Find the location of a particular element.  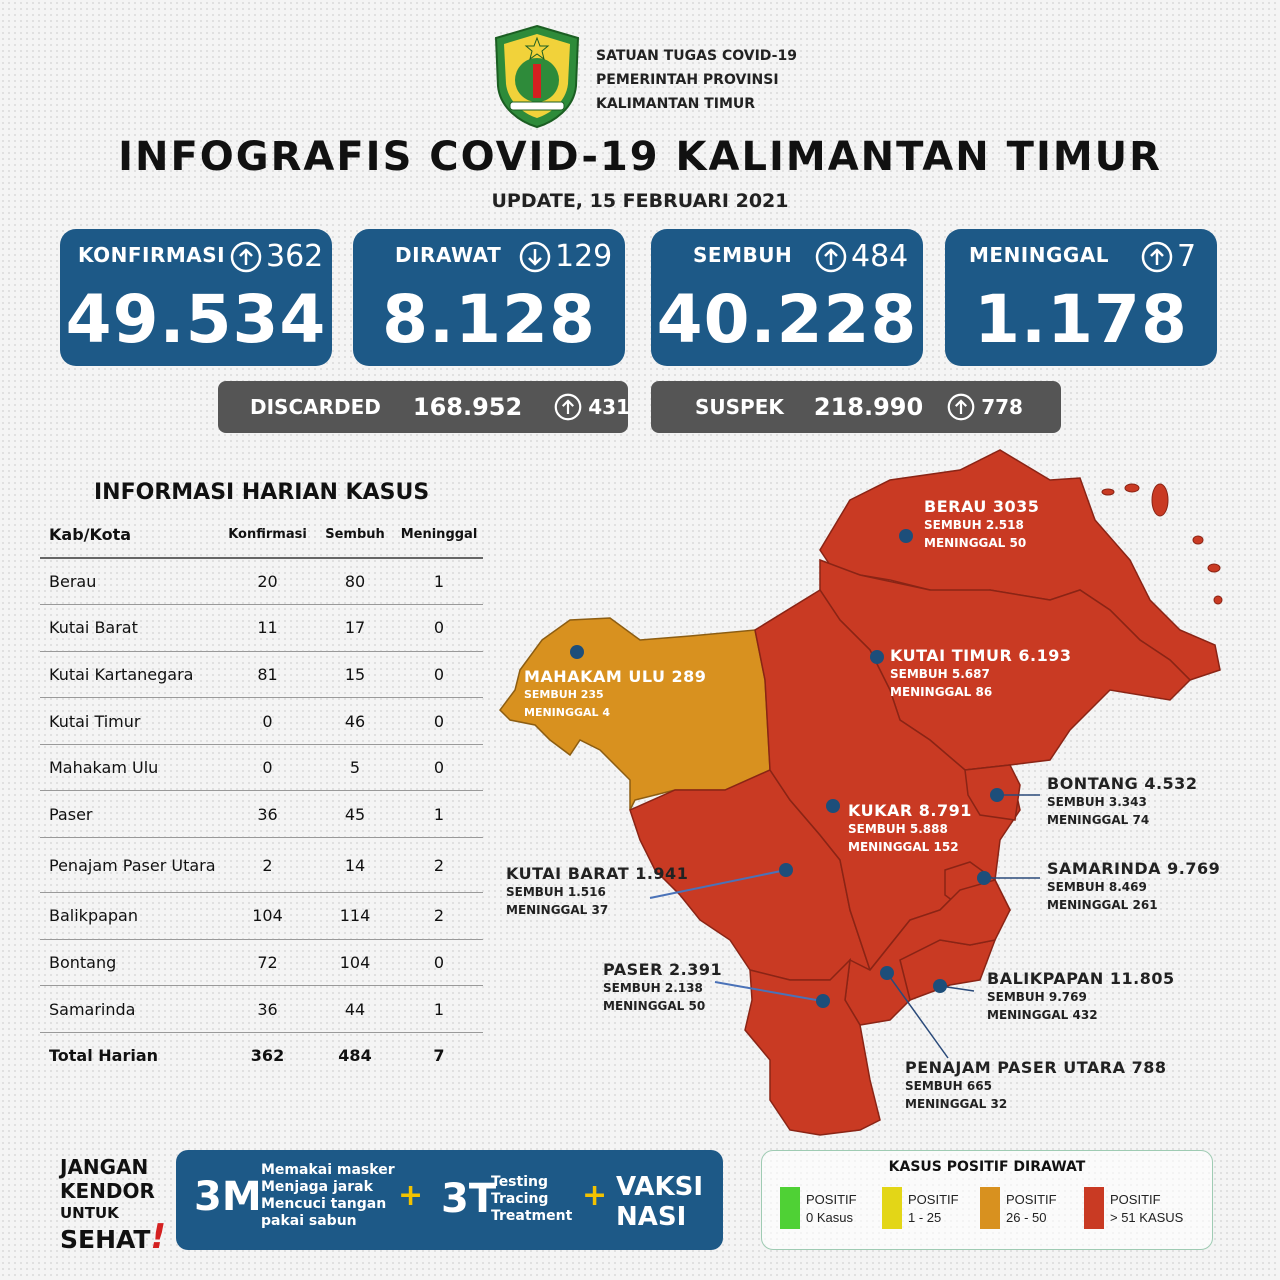

stat-change-value: 362 is located at coordinates (295, 256).